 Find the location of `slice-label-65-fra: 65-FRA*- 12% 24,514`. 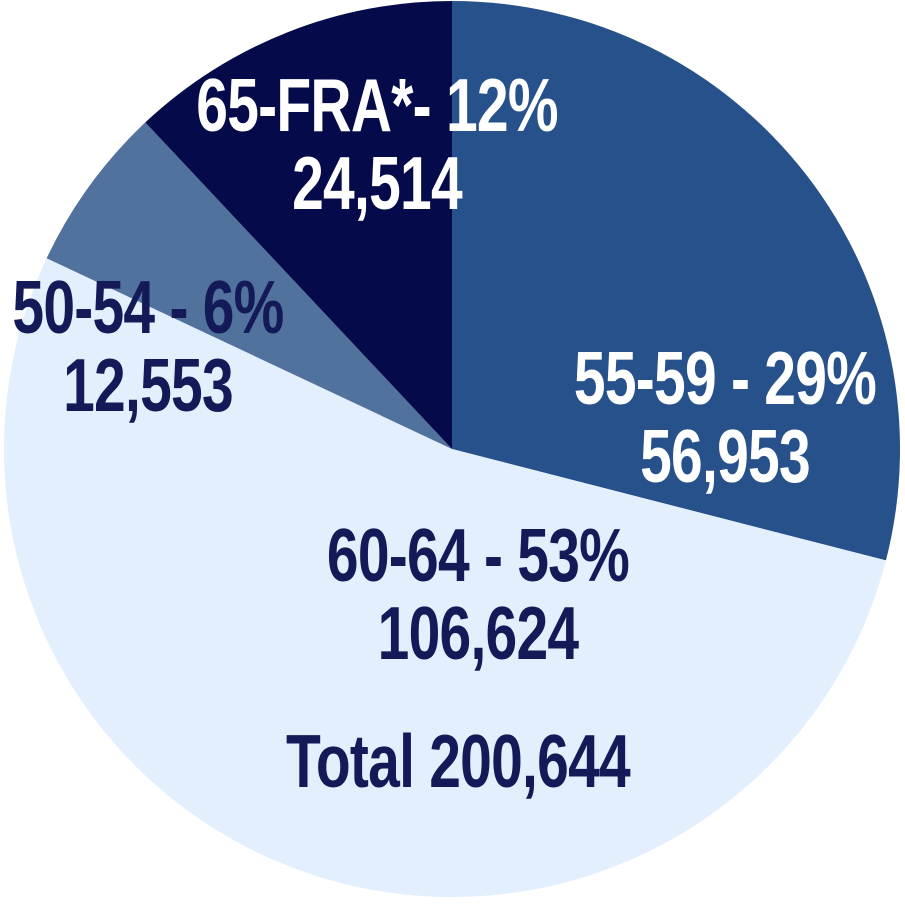

slice-label-65-fra: 65-FRA*- 12% 24,514 is located at coordinates (377, 144).